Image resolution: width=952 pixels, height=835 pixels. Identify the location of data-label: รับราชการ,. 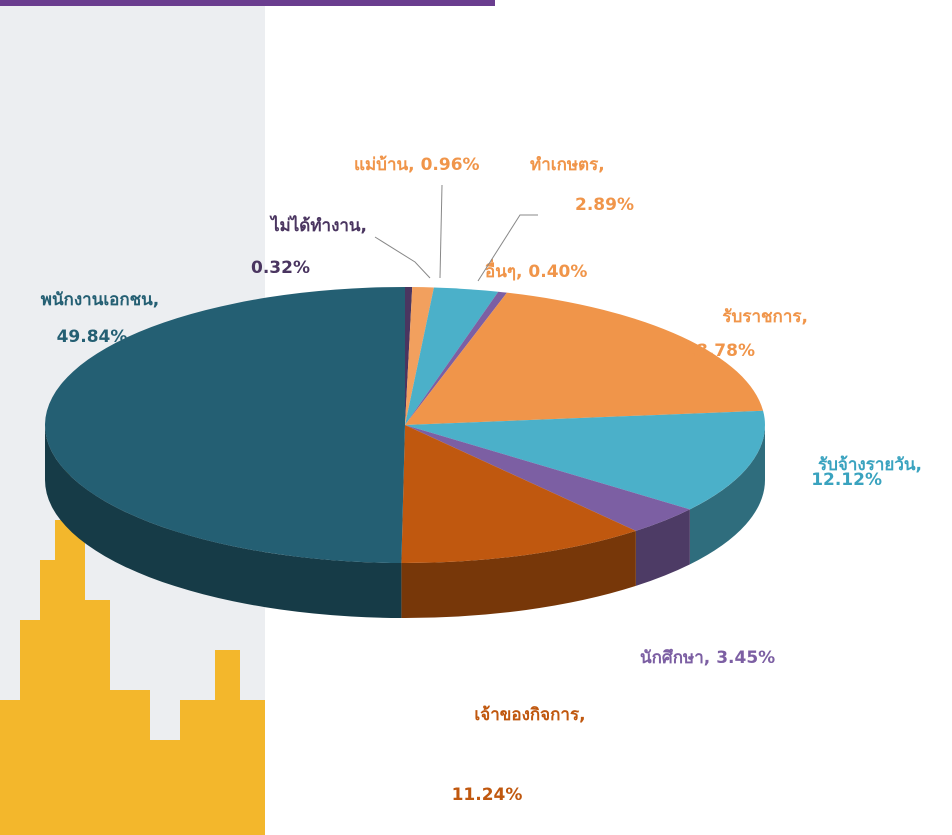
(765, 317).